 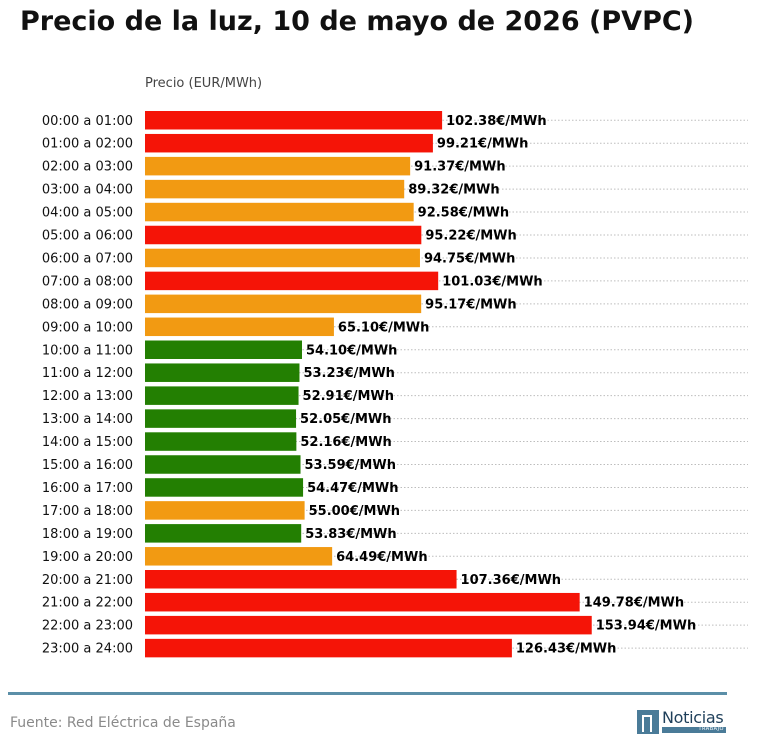 I want to click on category-label: 11:00 a 12:00, so click(x=87, y=373).